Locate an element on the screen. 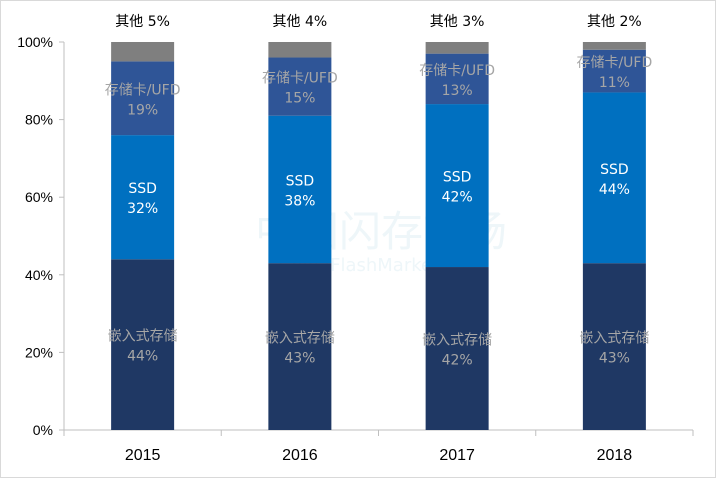 This screenshot has height=479, width=716. data-label-other: 其他 3% is located at coordinates (457, 22).